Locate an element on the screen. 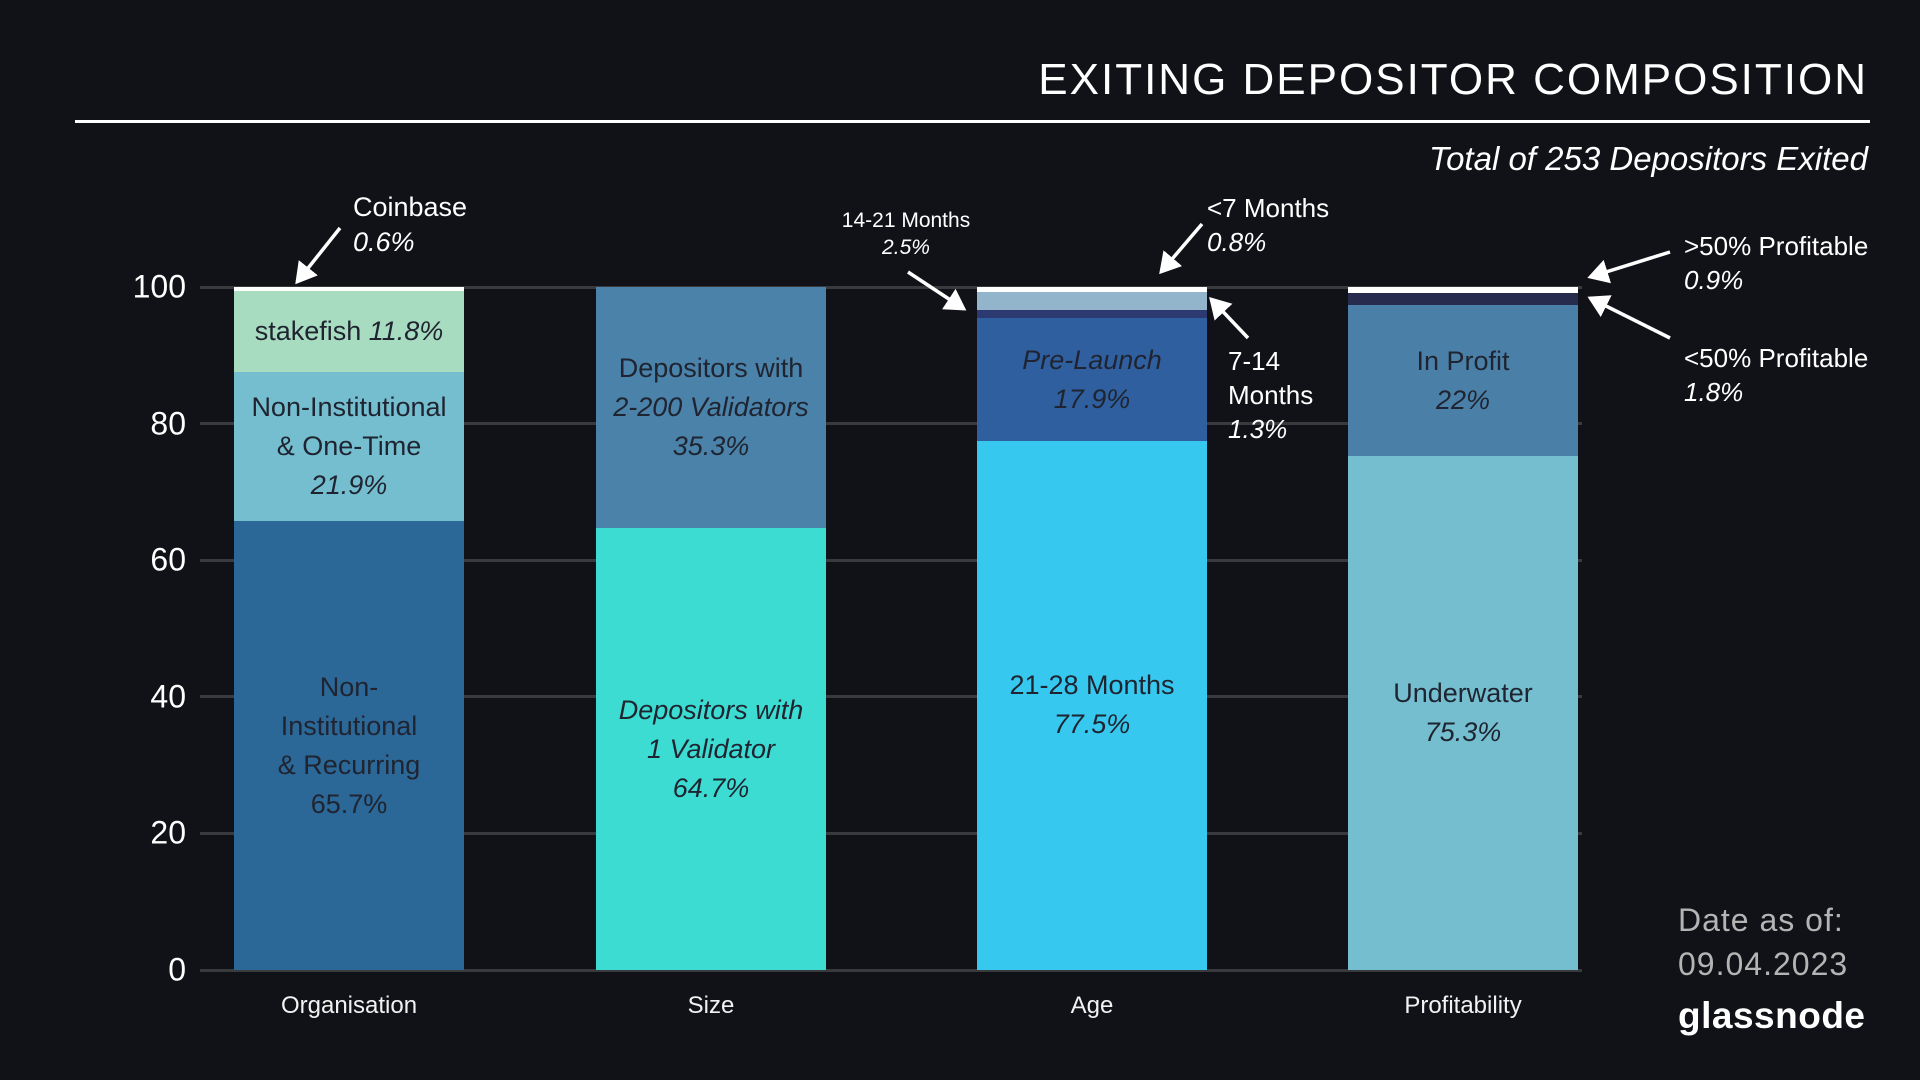  segment-pre-launch: Pre-Launch 17.9% is located at coordinates (1092, 379).